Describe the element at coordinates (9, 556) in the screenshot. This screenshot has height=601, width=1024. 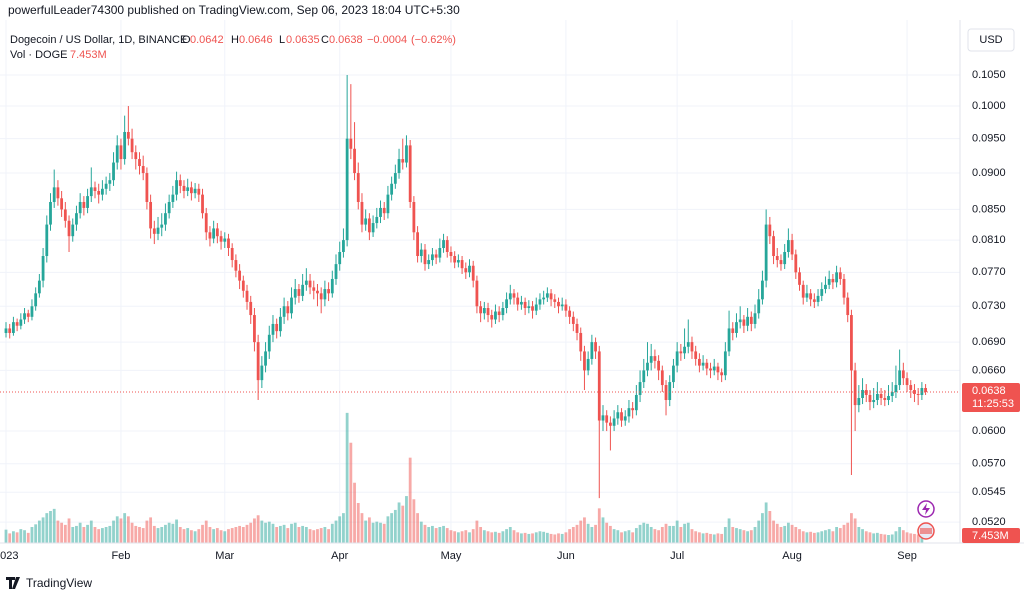
I see `x-tick-label: 2023` at that location.